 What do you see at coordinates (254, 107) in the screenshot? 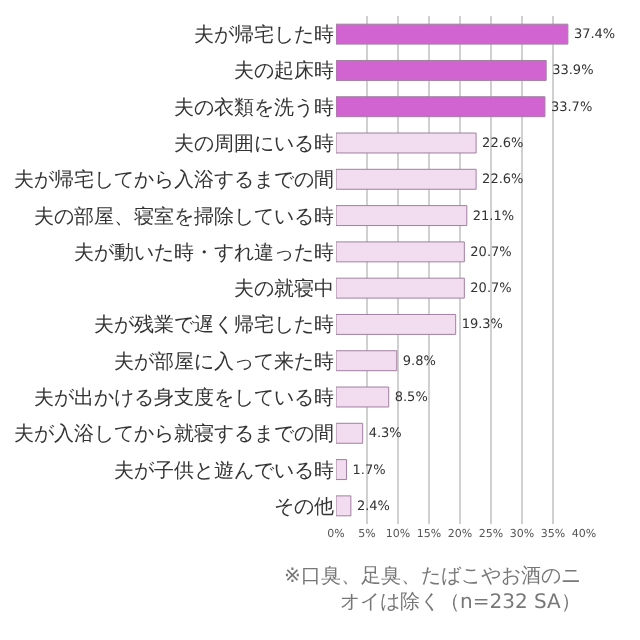
I see `y-tick-label: 夫の衣類を洗う時` at bounding box center [254, 107].